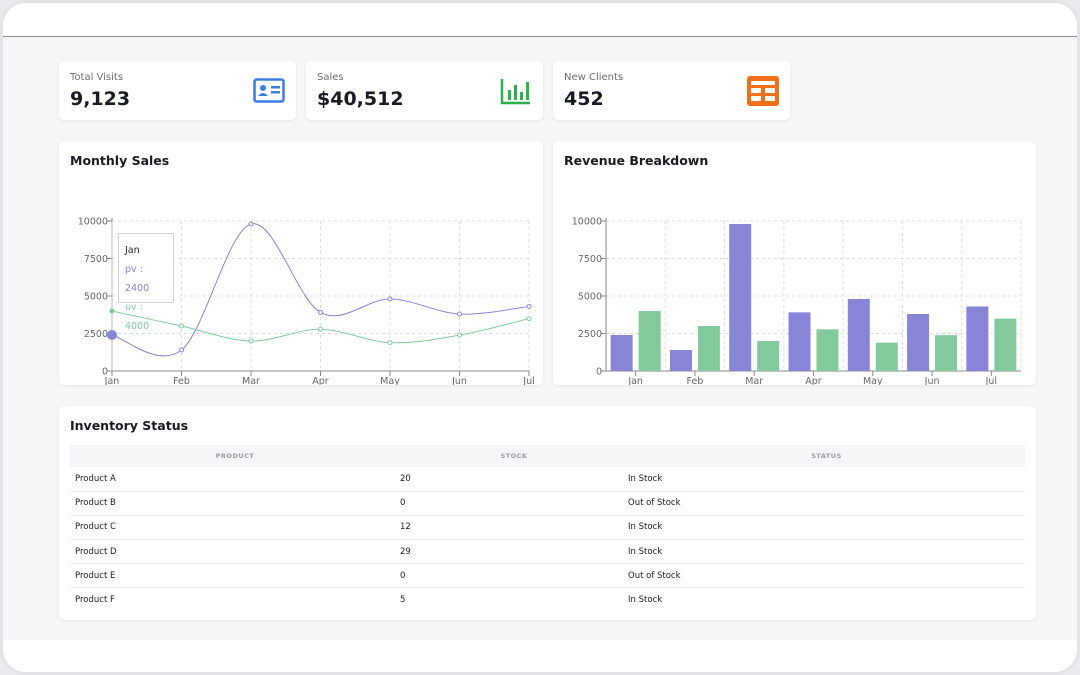 The width and height of the screenshot is (1080, 675). Describe the element at coordinates (181, 380) in the screenshot. I see `x-tick-label: Feb` at that location.